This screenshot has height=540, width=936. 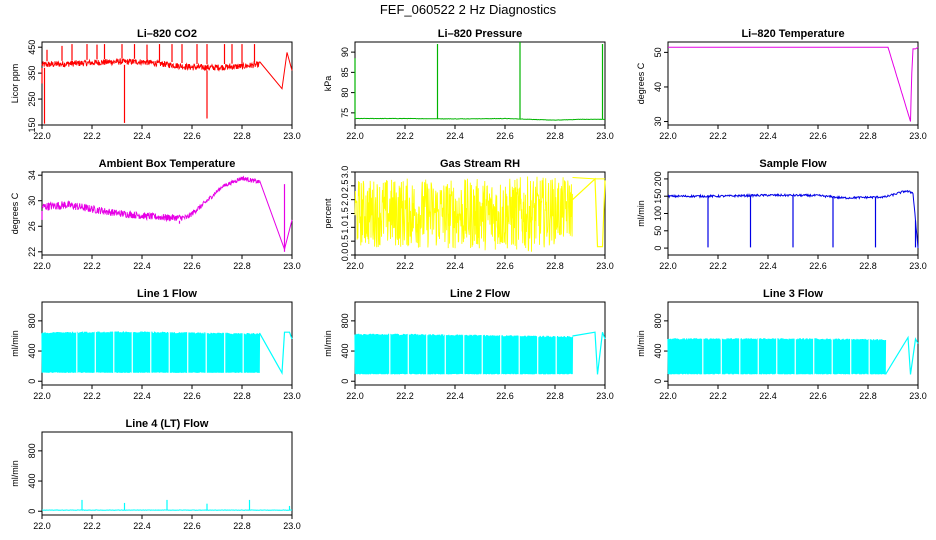 I want to click on y-tick-label: 350, so click(x=32, y=73).